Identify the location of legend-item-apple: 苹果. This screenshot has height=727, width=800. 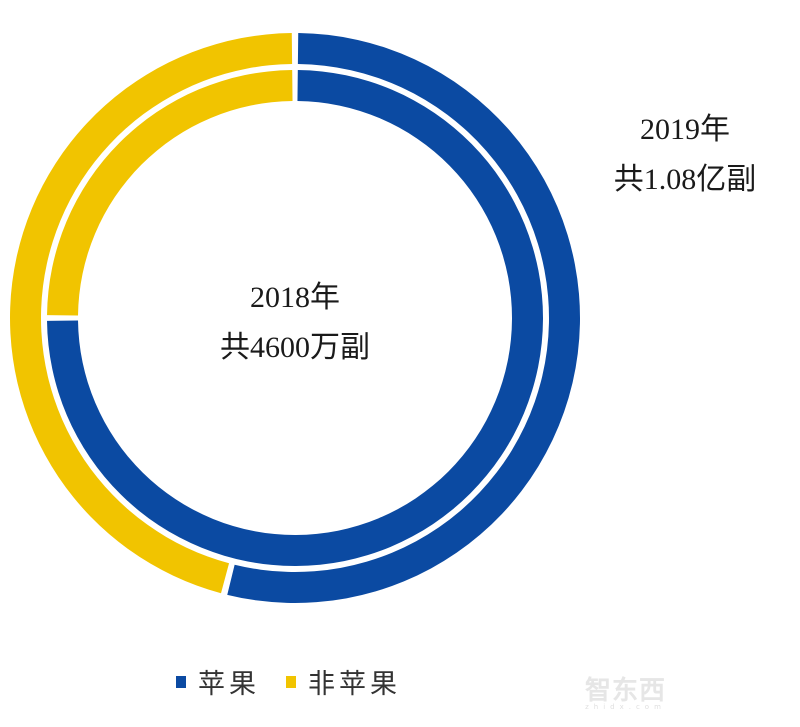
(218, 681).